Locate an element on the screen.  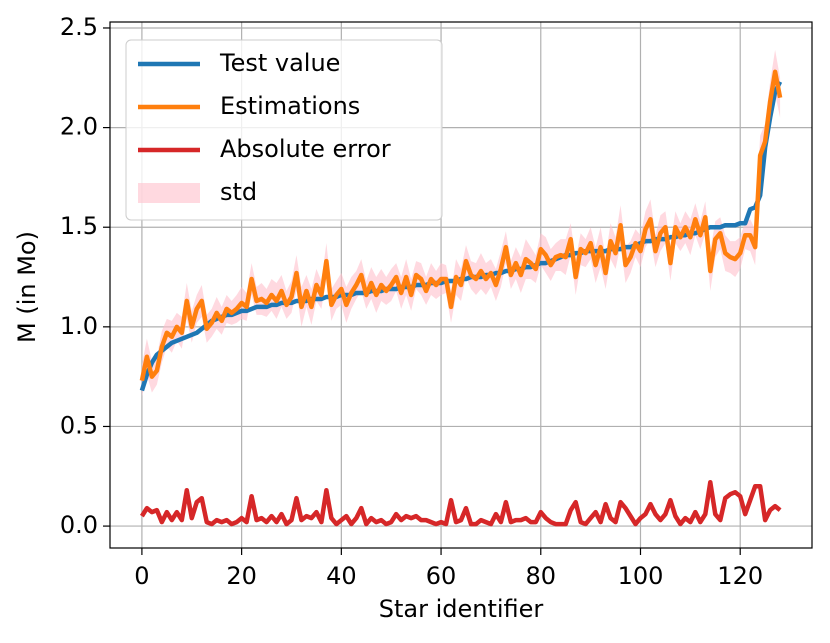
legend: Test value Estimations Absolute error std is located at coordinates (284, 130).